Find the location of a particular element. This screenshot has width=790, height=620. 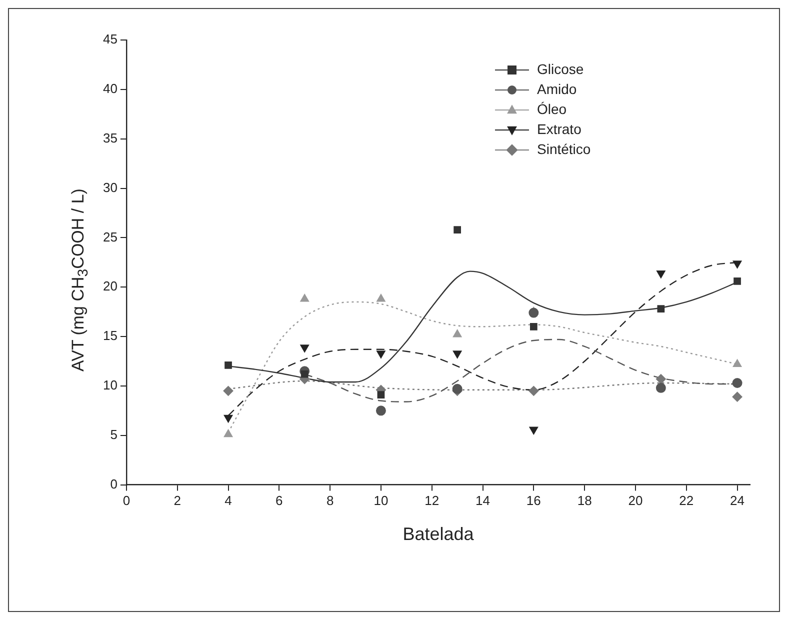

x-tick-label: 20 is located at coordinates (635, 500).